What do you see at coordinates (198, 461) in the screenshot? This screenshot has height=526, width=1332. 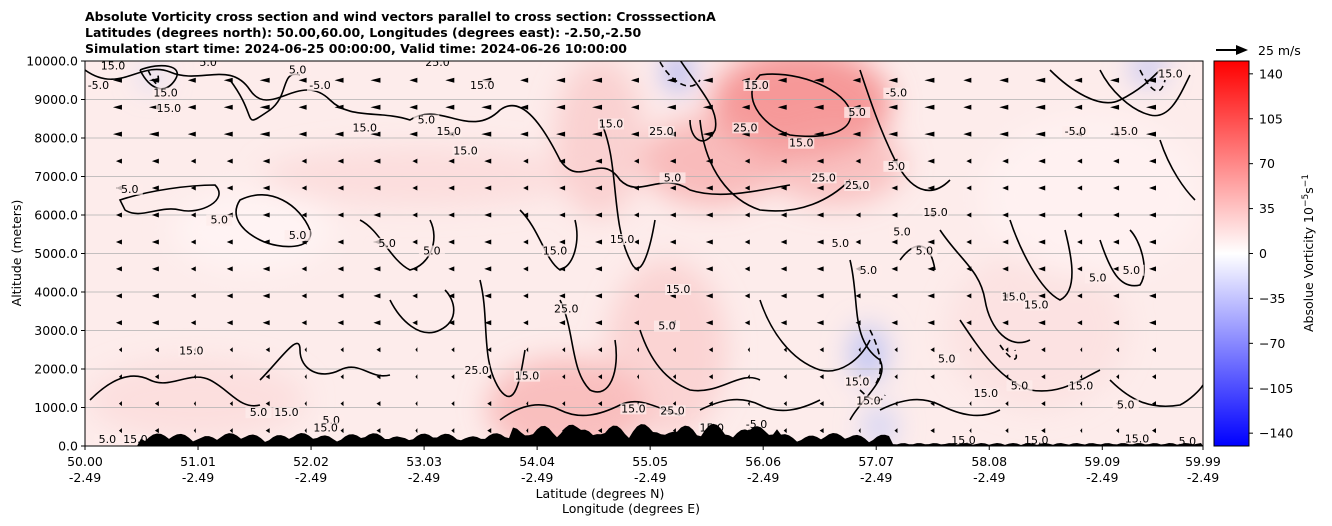 I see `x-tick-lat-1: 51.01` at bounding box center [198, 461].